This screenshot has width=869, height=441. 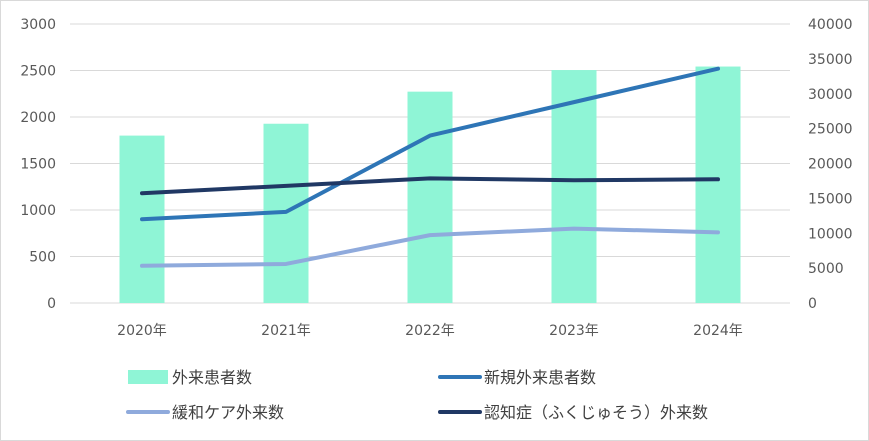 What do you see at coordinates (42, 258) in the screenshot?
I see `y-left-tick-label: 500` at bounding box center [42, 258].